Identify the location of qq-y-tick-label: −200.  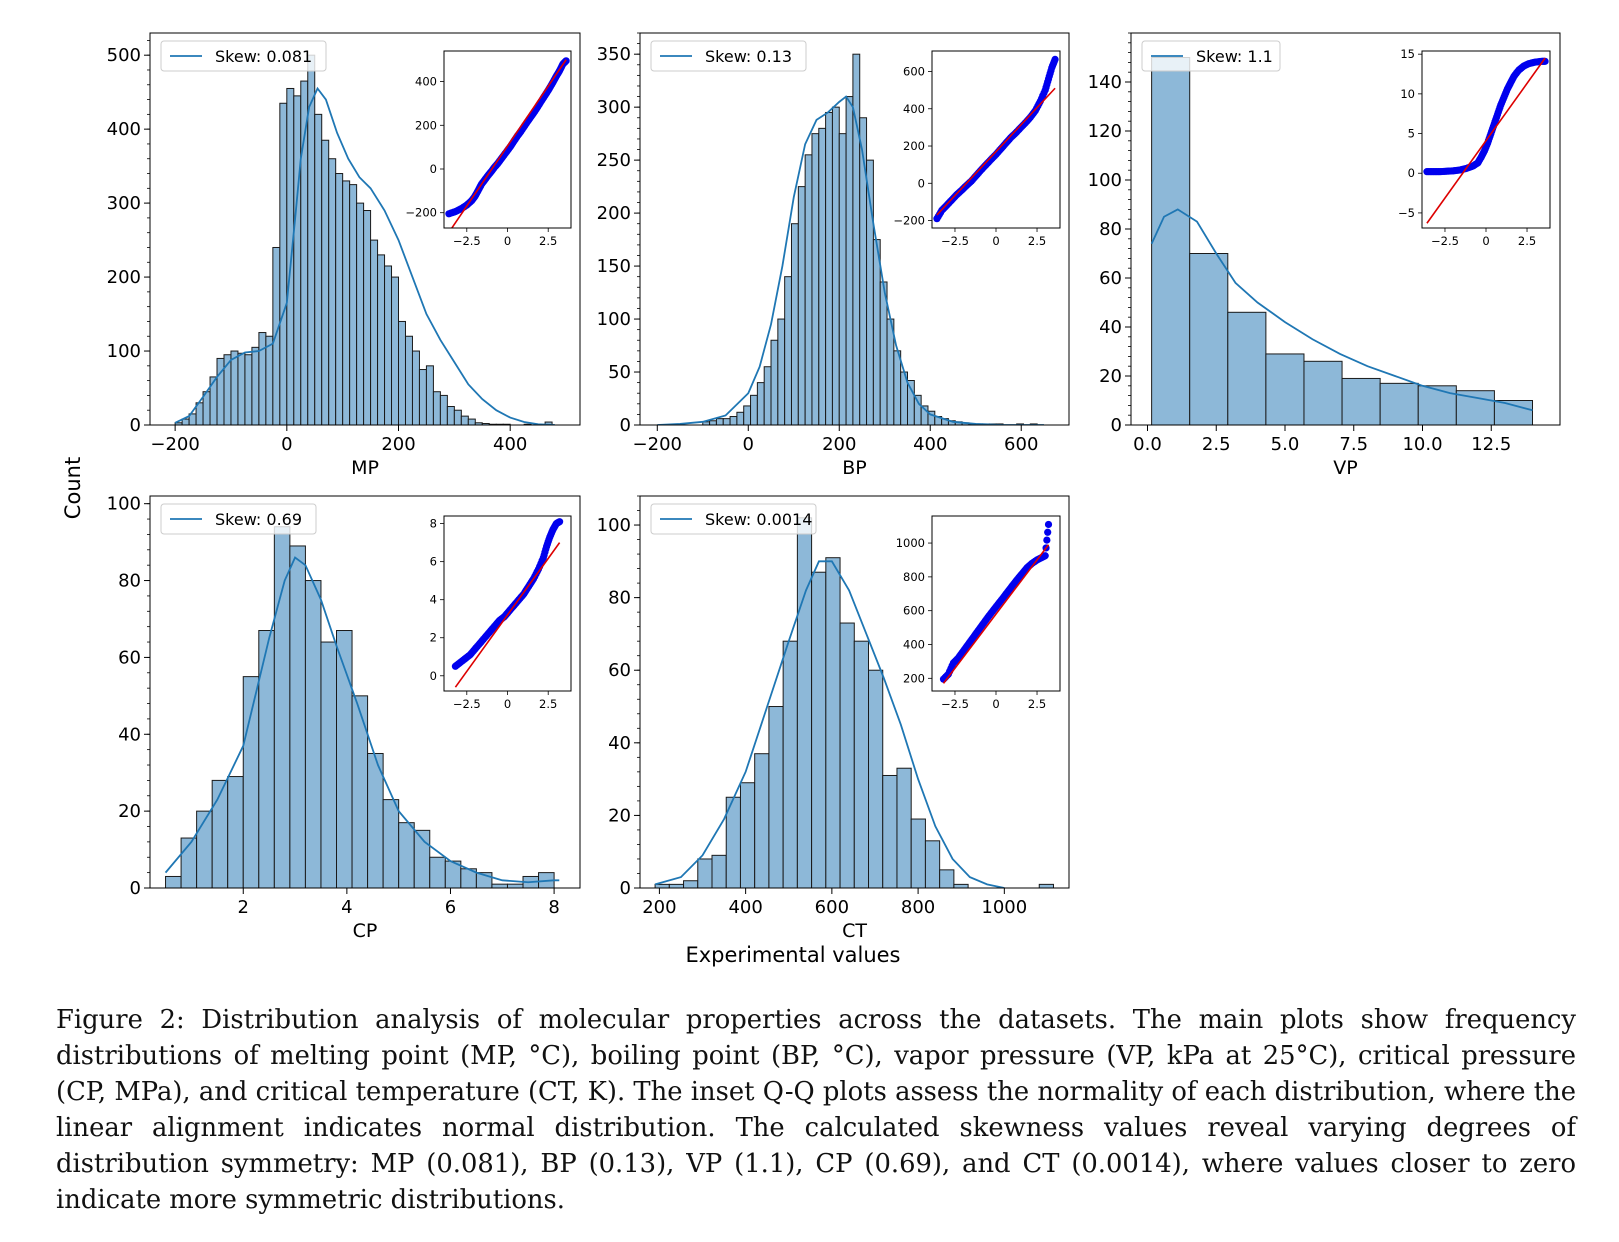
(421, 213).